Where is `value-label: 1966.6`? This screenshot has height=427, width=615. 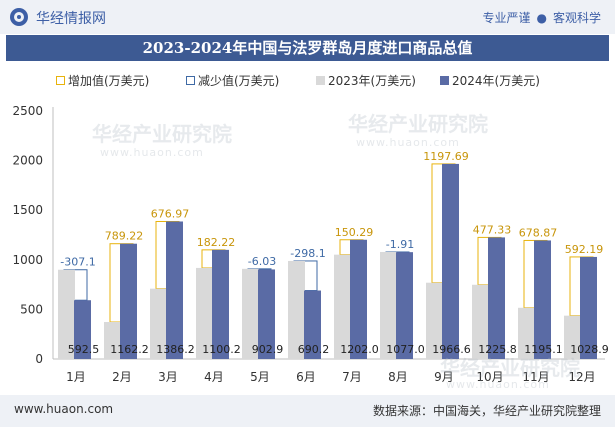
value-label: 1966.6 is located at coordinates (451, 349).